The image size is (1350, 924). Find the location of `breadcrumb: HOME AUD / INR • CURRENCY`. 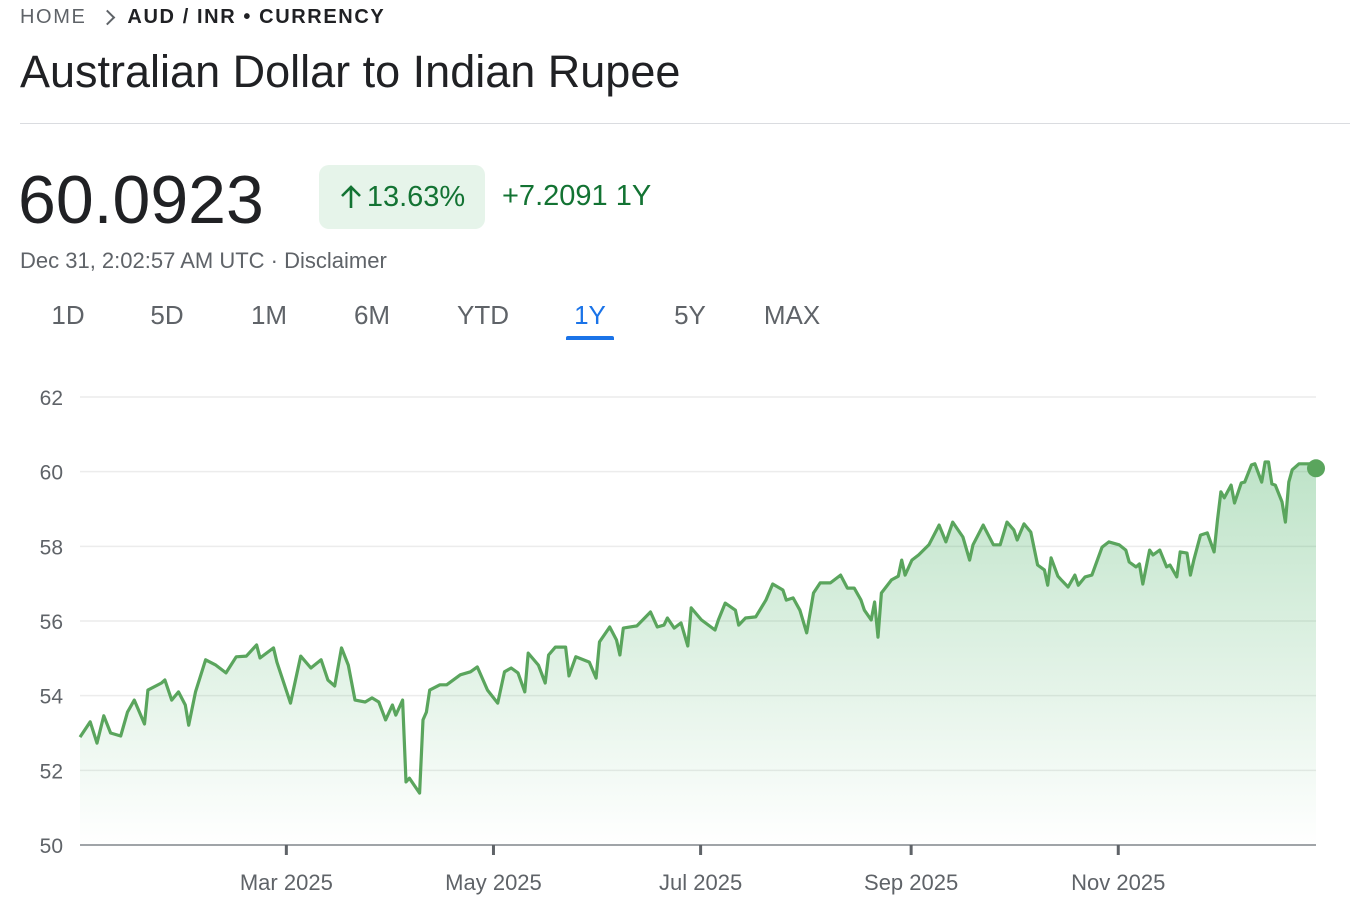

breadcrumb: HOME AUD / INR • CURRENCY is located at coordinates (202, 17).